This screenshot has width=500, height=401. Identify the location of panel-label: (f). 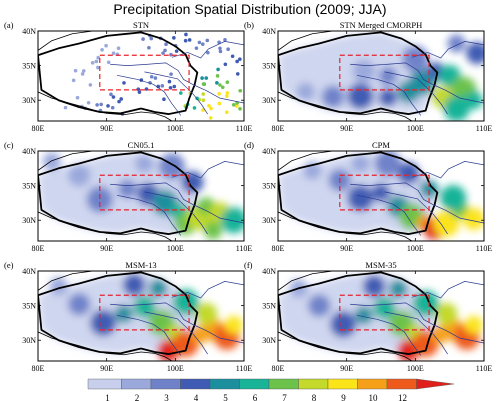
(248, 265).